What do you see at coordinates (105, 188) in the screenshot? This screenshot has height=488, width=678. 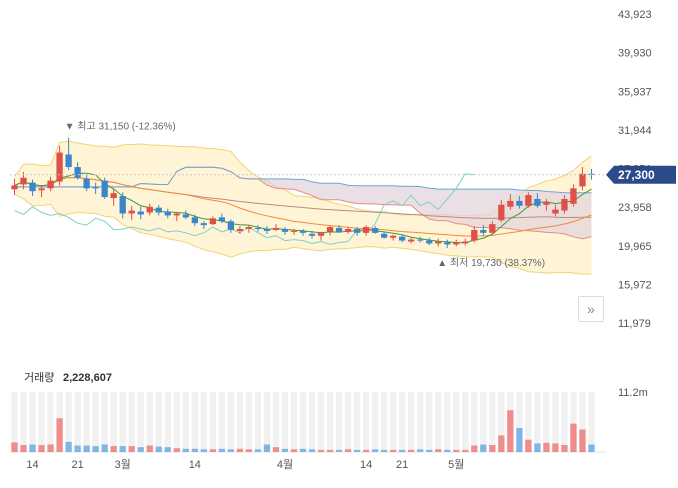 I see `candle` at bounding box center [105, 188].